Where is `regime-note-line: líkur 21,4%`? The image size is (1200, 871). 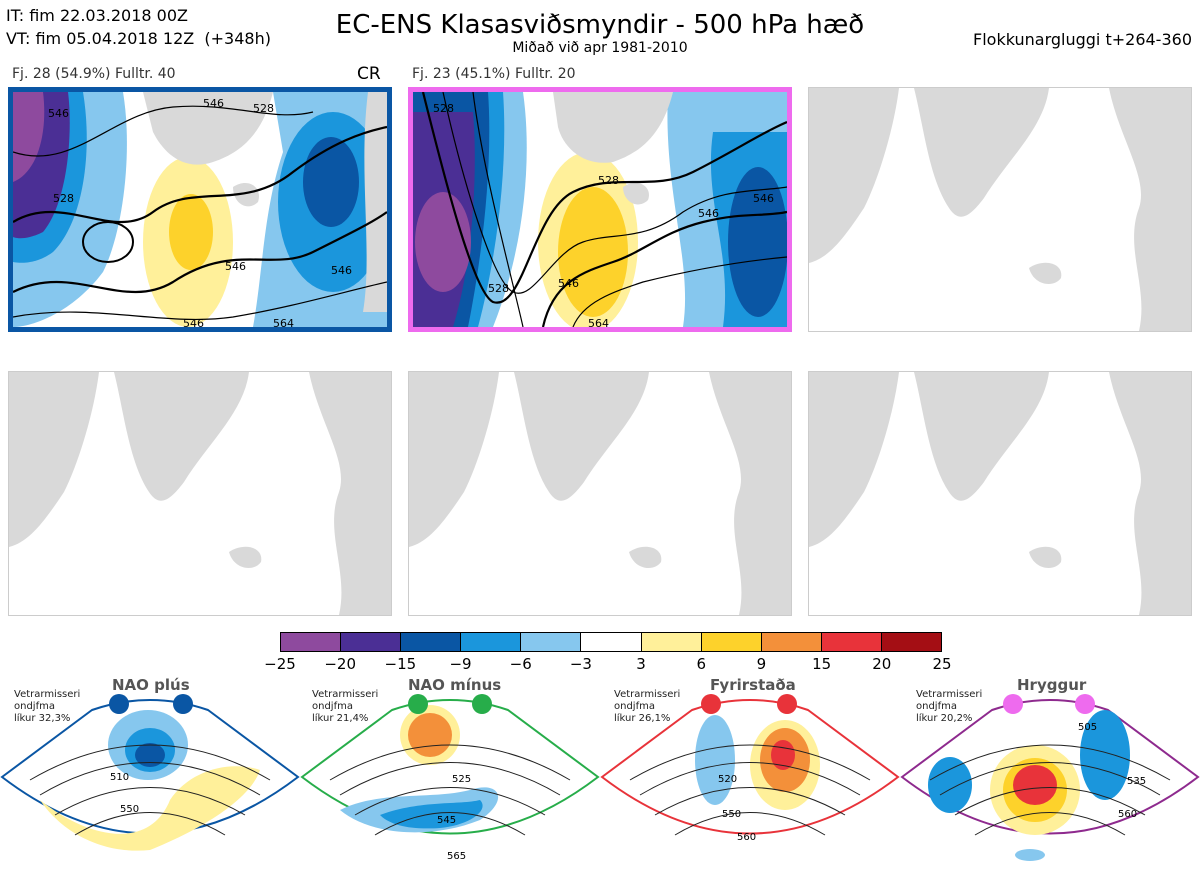
regime-note-line: líkur 21,4% is located at coordinates (340, 718).